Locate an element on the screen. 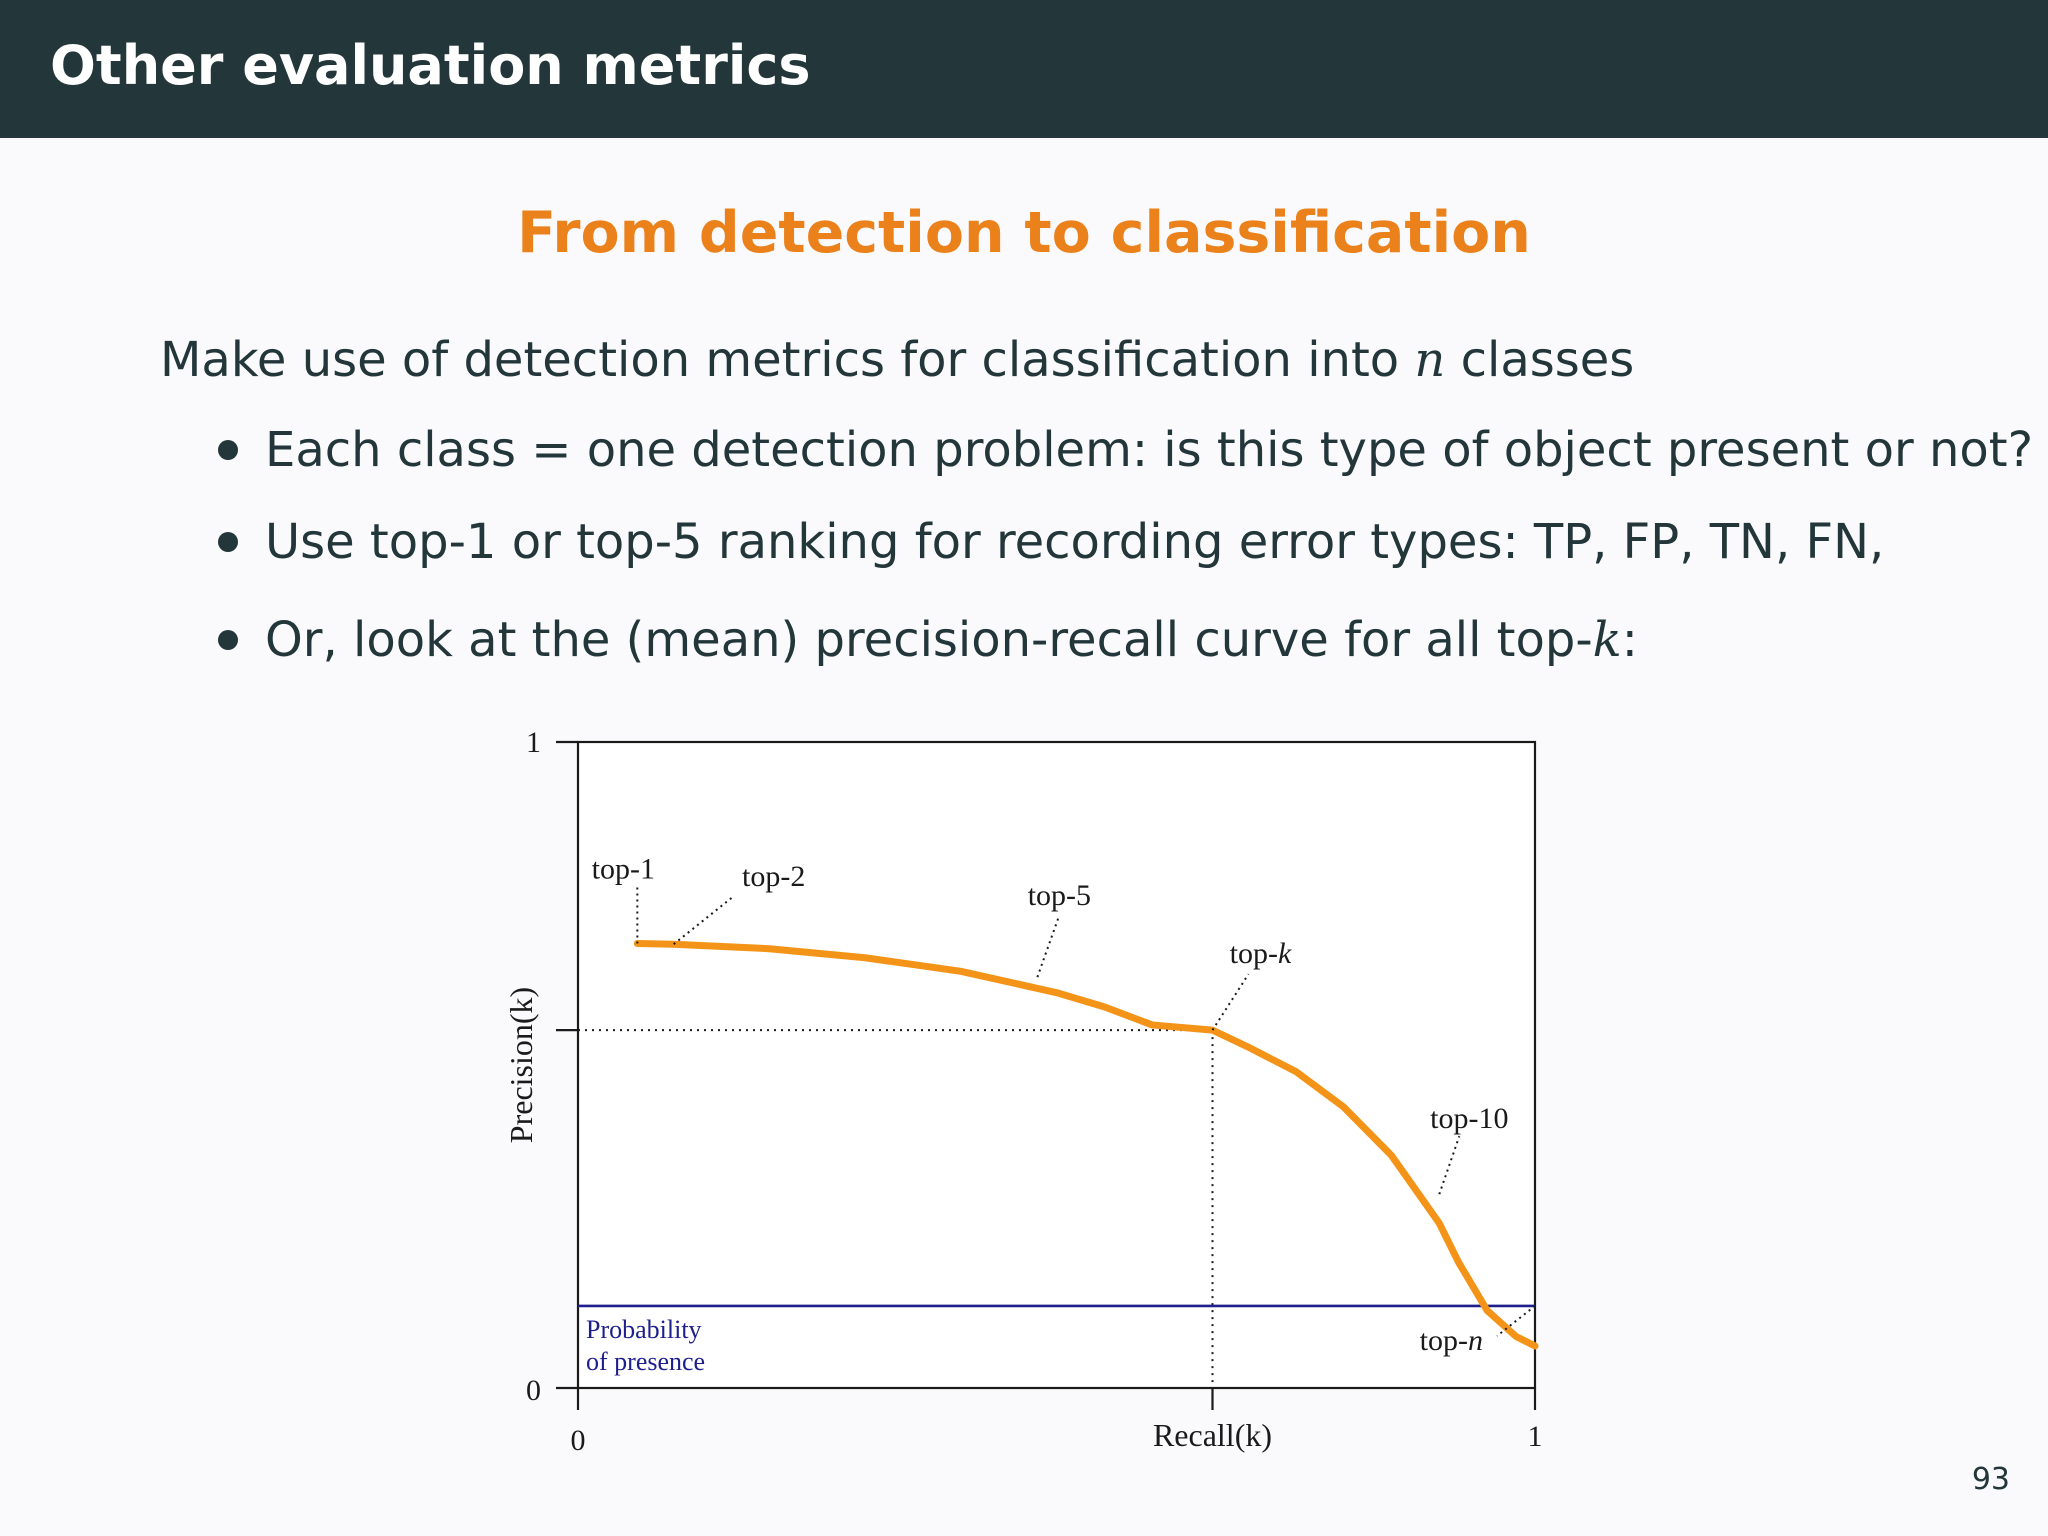 The height and width of the screenshot is (1536, 2048). annotation-top-10-leader is located at coordinates (1449, 1165).